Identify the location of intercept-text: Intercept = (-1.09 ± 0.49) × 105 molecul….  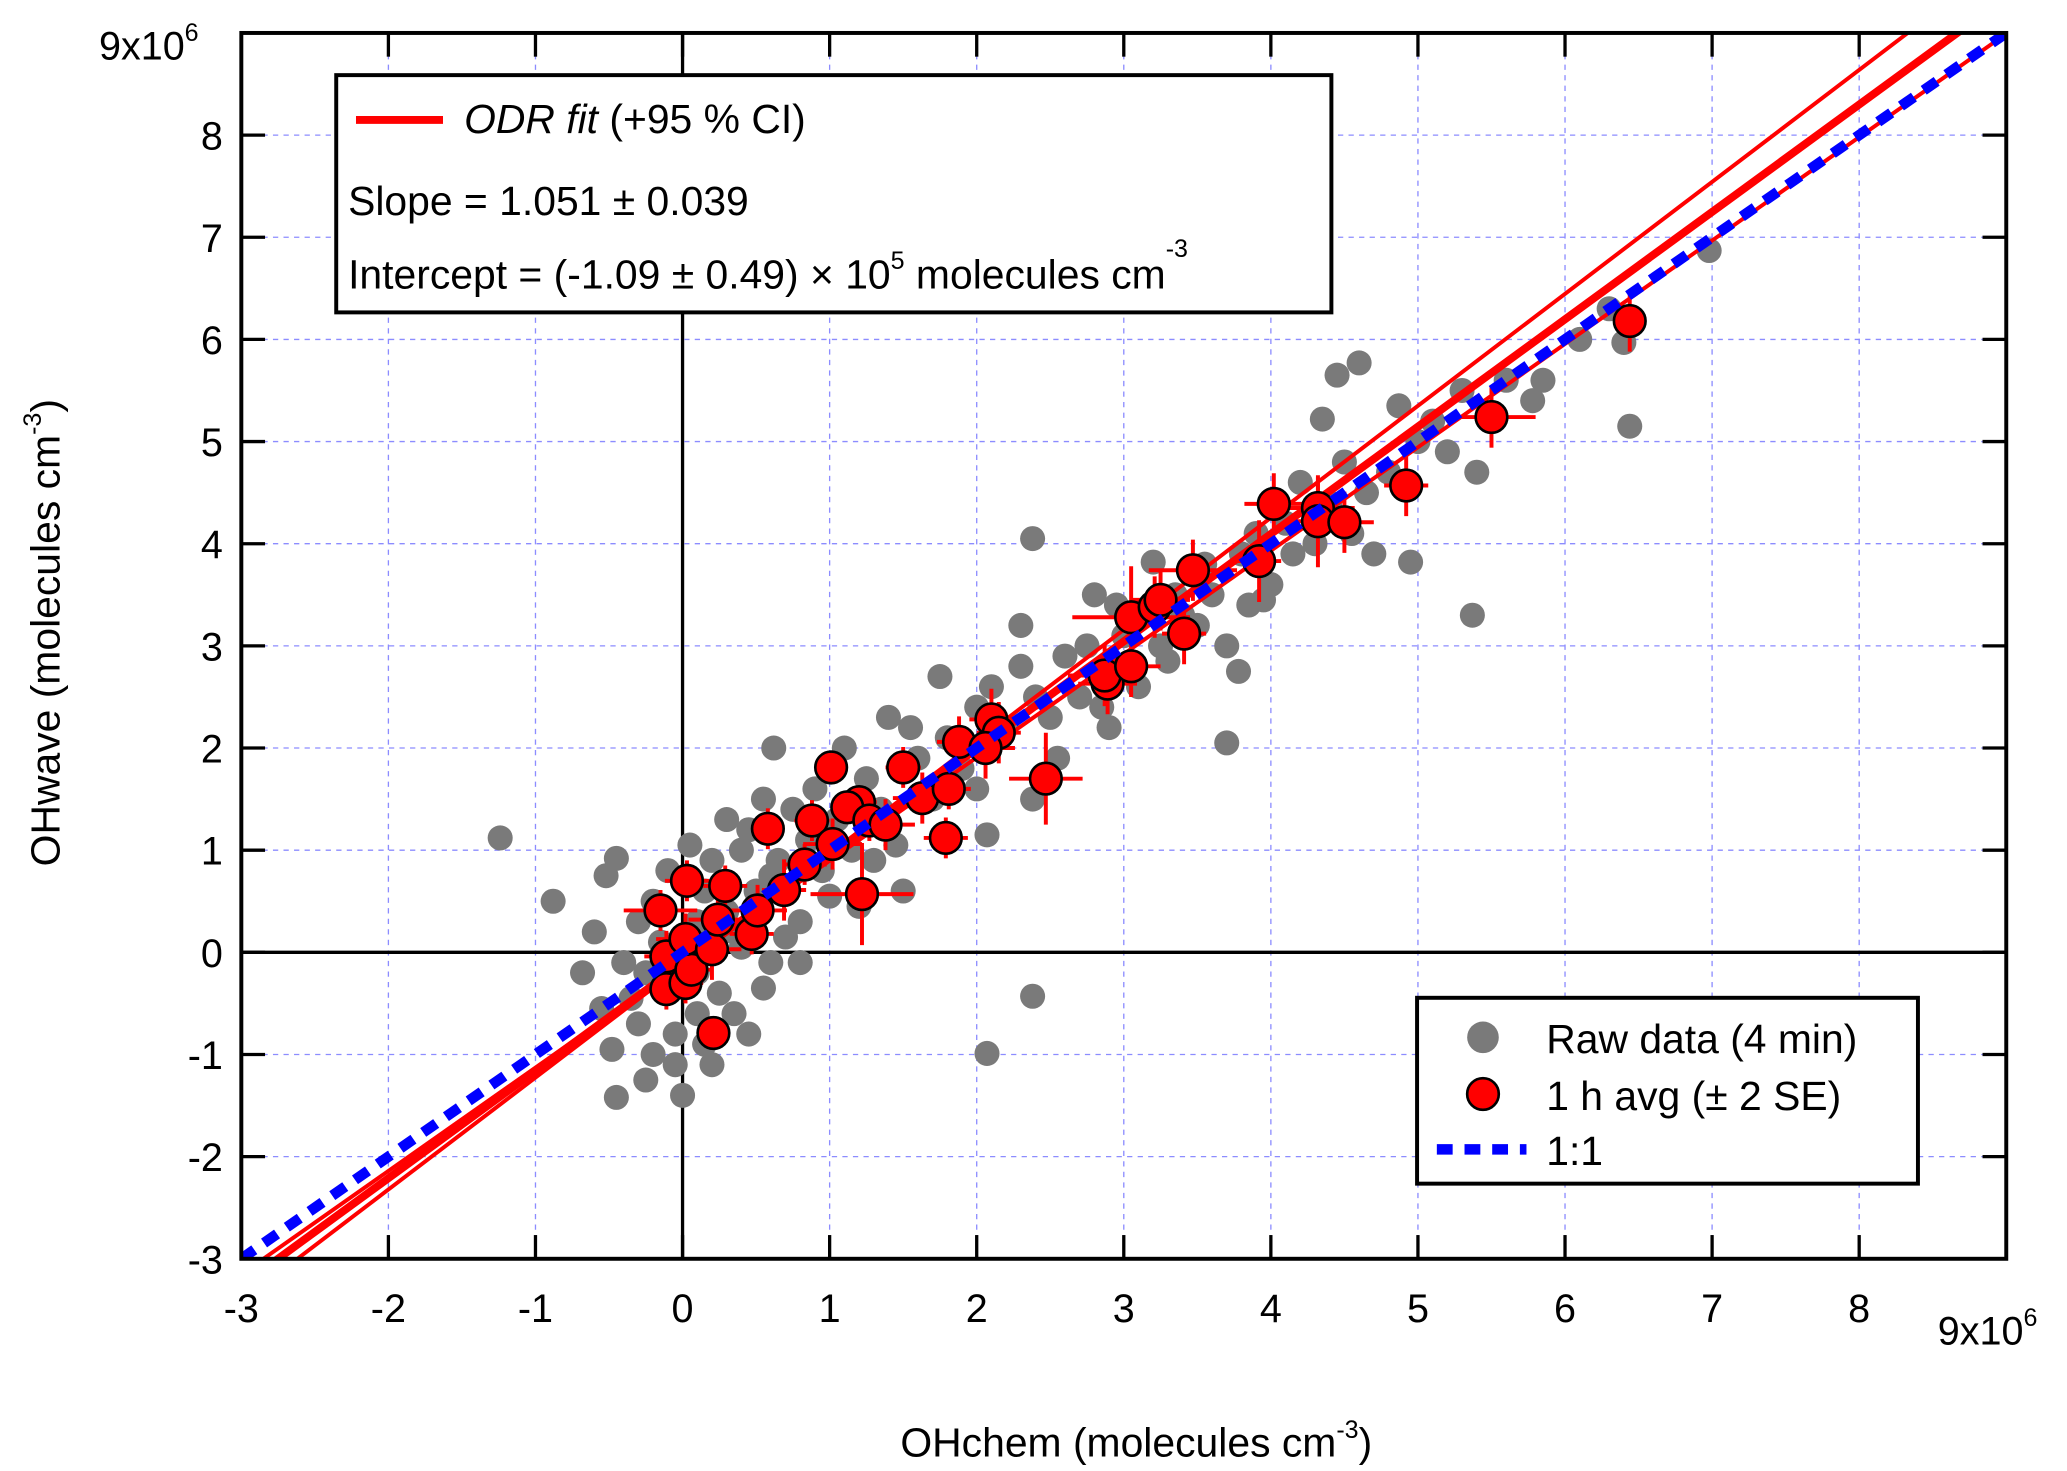
(768, 266).